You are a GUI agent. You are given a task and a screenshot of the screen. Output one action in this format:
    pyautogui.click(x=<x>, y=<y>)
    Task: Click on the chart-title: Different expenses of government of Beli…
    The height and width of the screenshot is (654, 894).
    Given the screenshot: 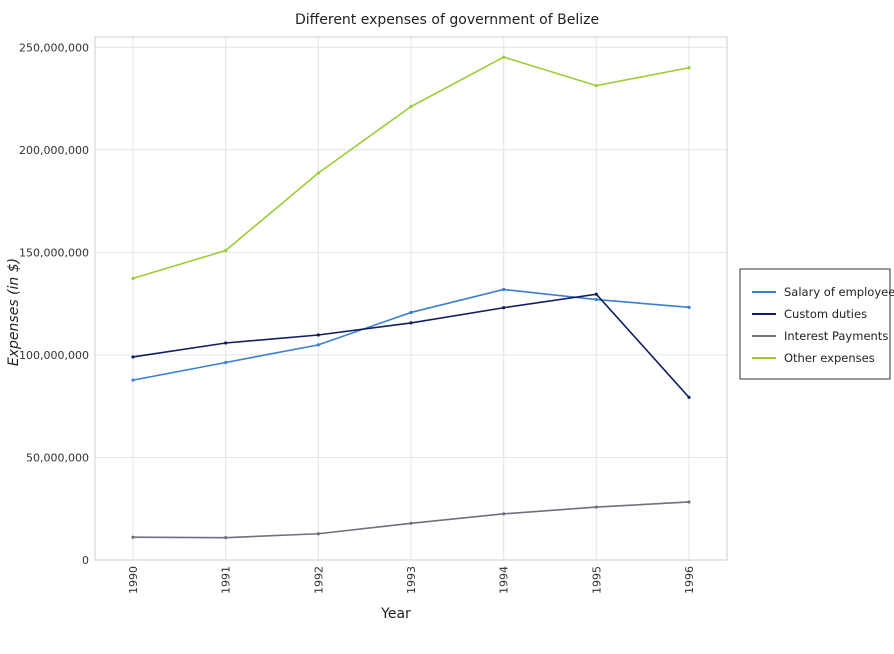 What is the action you would take?
    pyautogui.click(x=447, y=20)
    